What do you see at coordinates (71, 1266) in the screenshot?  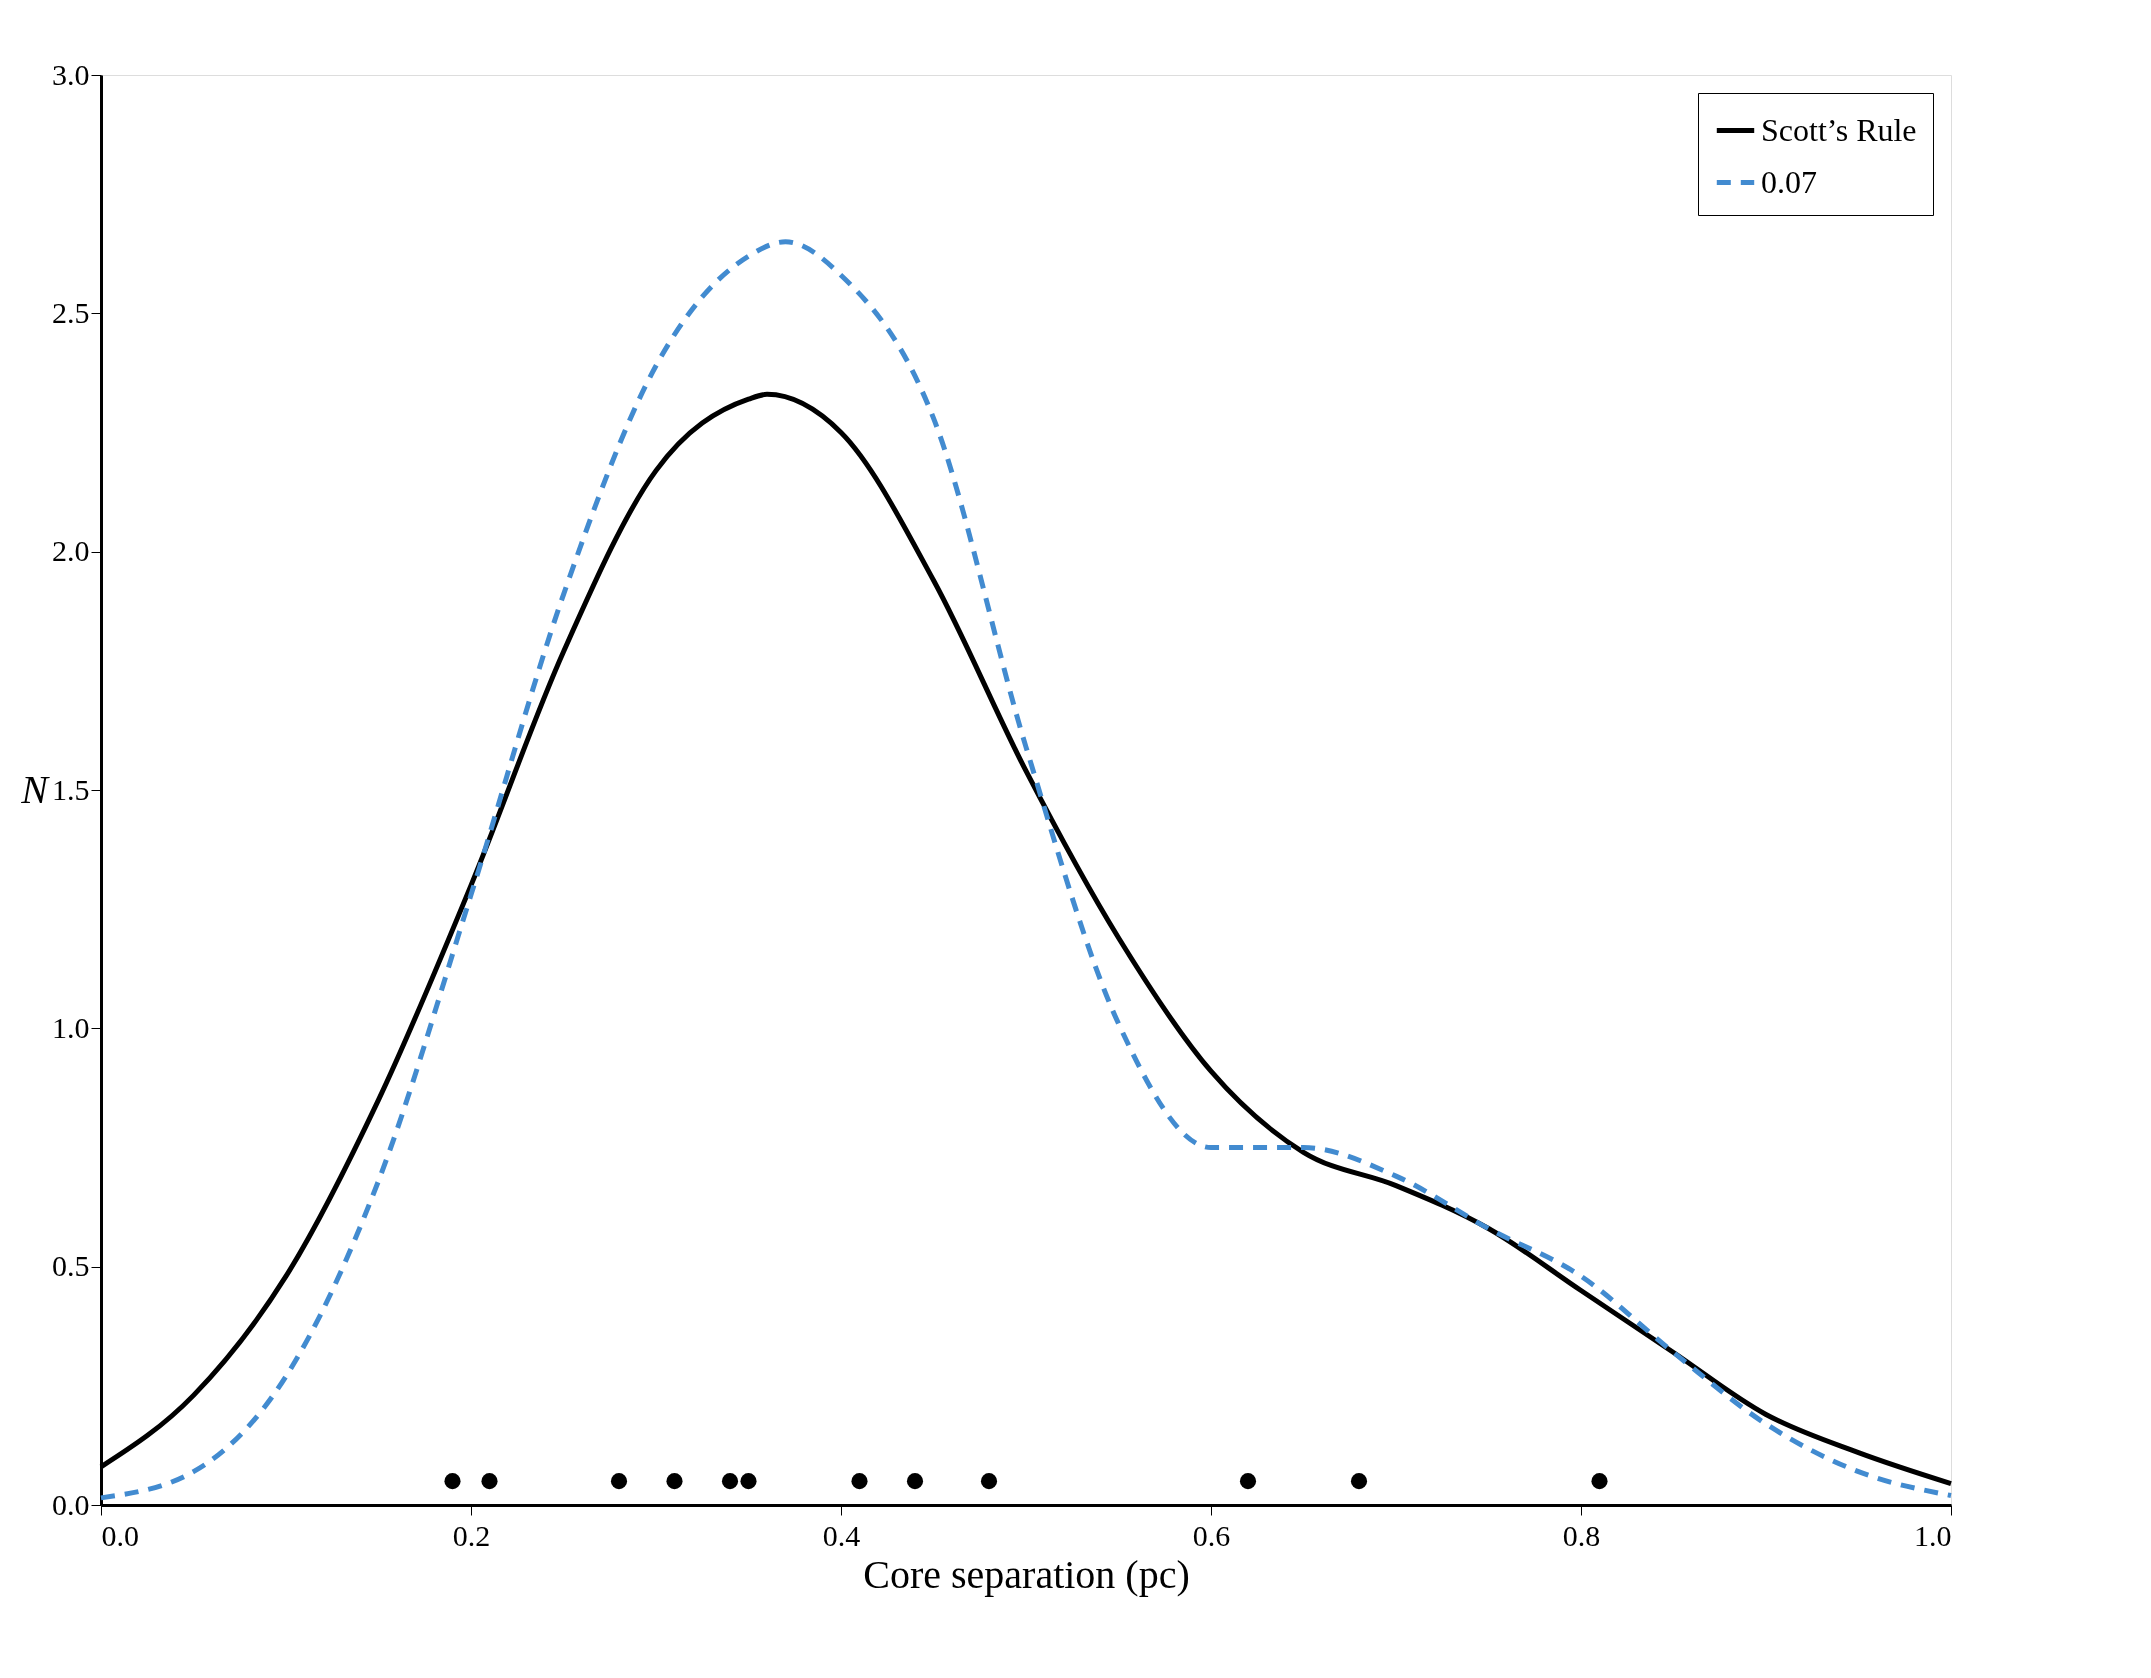 I see `y-tick-label: 0.5` at bounding box center [71, 1266].